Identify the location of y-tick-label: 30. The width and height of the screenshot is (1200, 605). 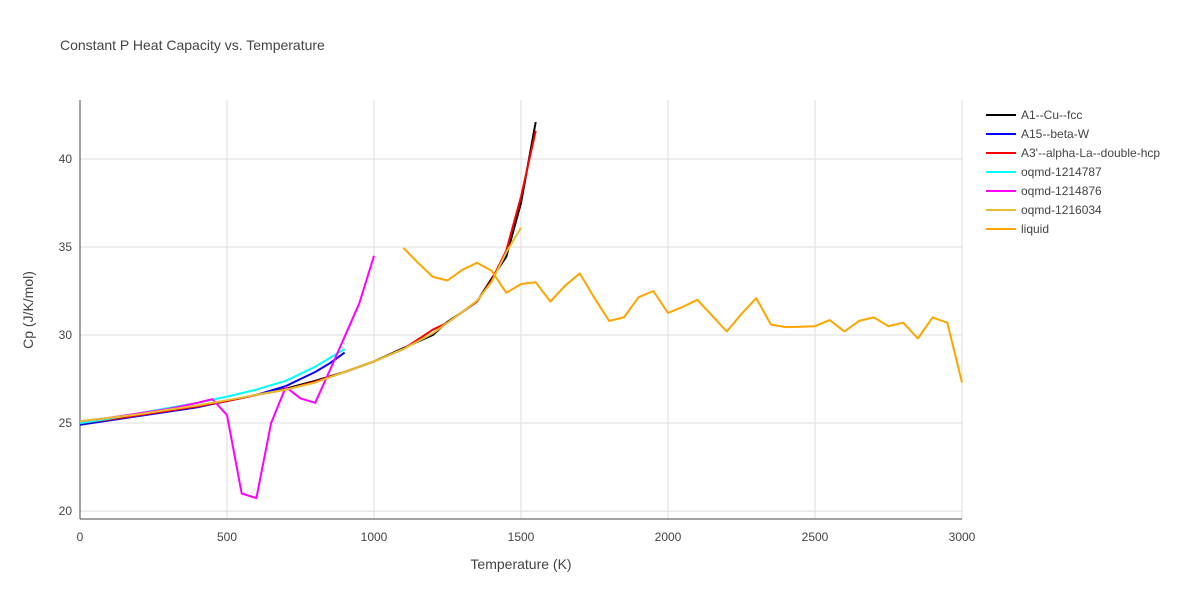
(66, 335).